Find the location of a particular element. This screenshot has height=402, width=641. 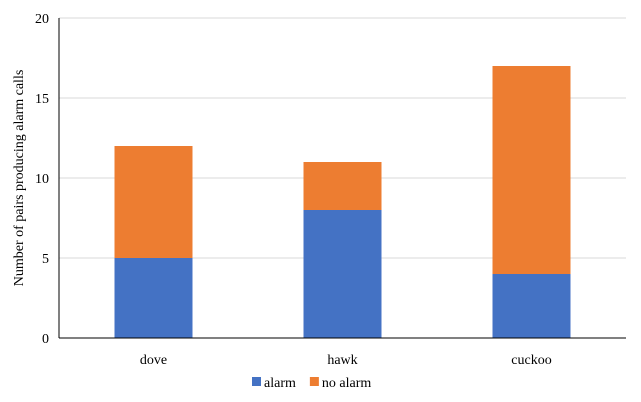

x-tick-labels: dove hawk cuckoo is located at coordinates (346, 360).